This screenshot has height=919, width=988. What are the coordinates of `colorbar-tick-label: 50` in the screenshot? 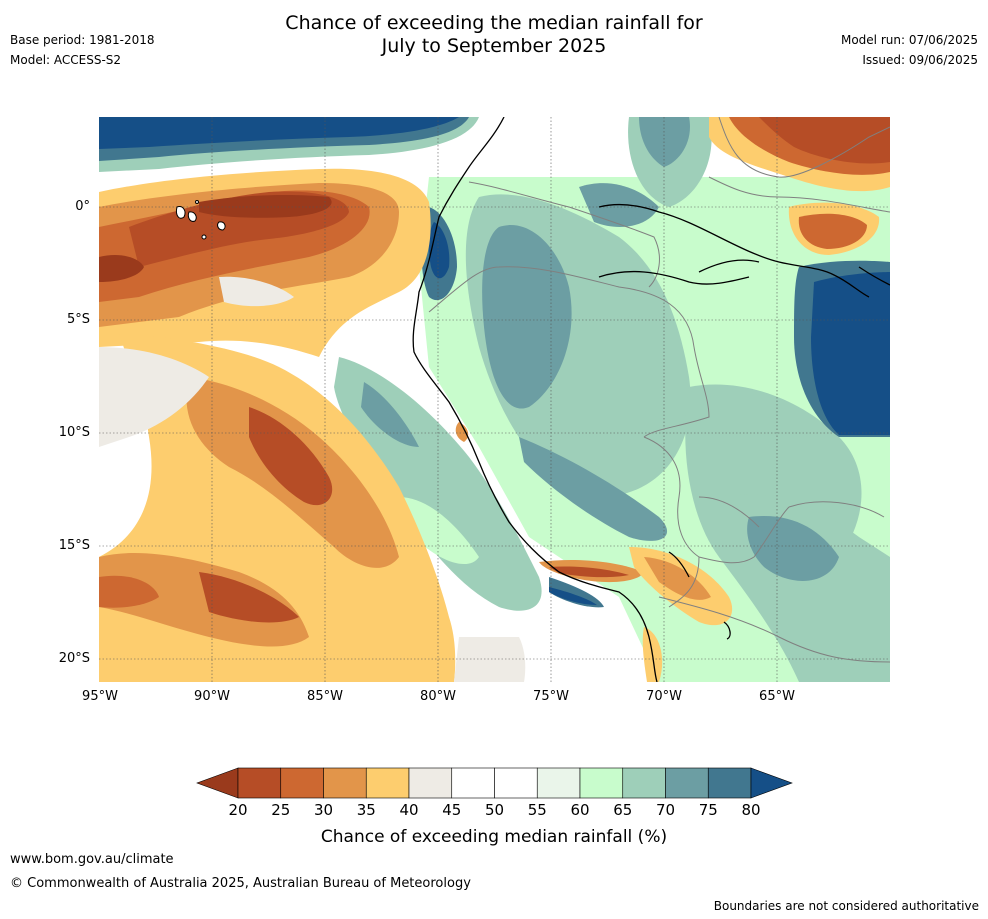 It's located at (494, 810).